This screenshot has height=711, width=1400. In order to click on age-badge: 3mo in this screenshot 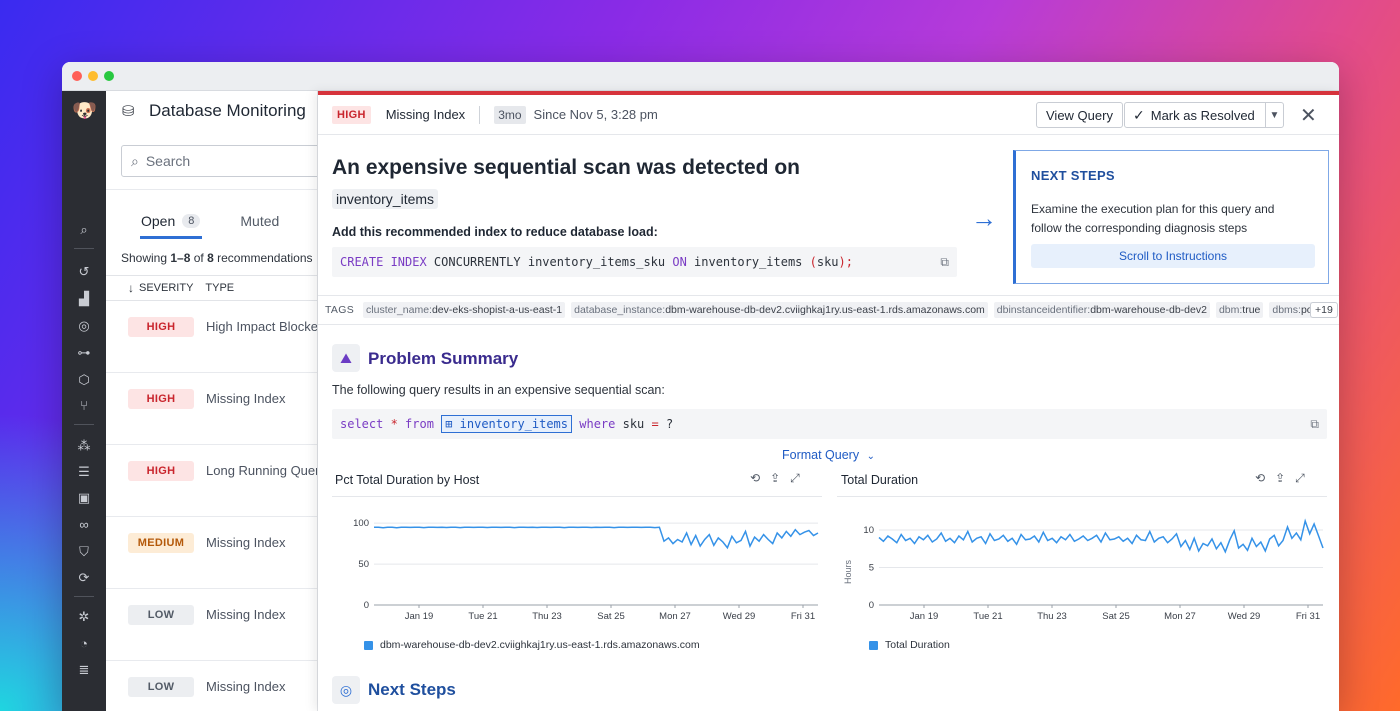, I will do `click(510, 114)`.